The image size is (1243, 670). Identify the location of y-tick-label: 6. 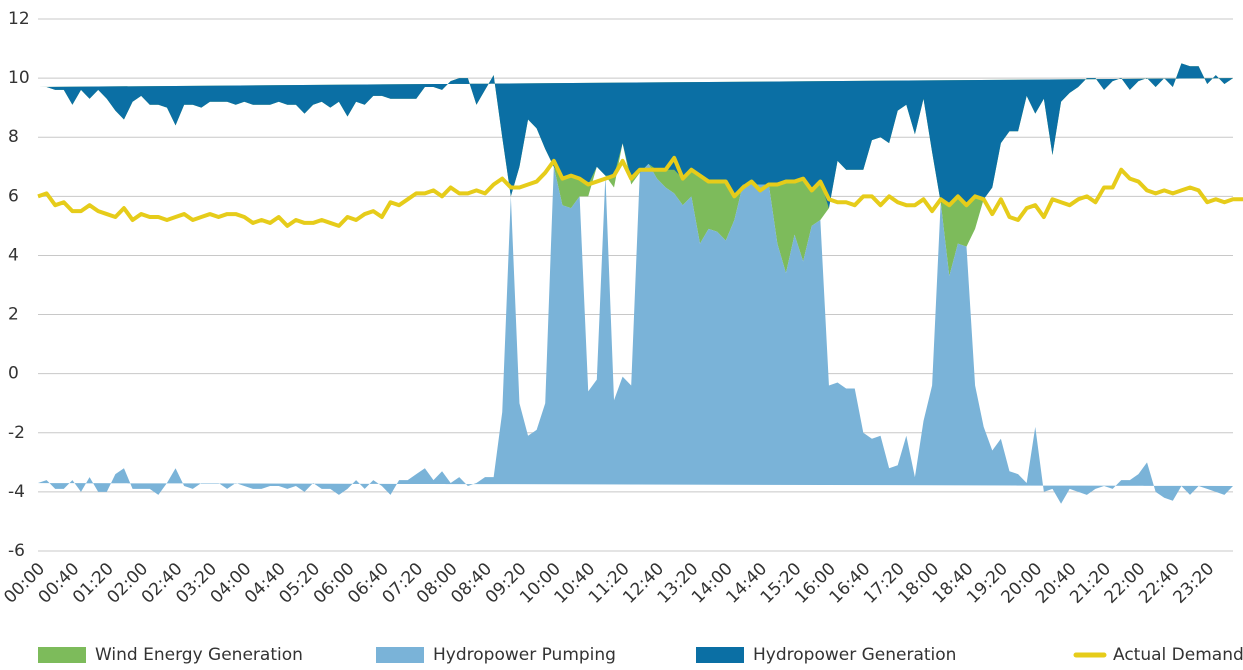
(13, 196).